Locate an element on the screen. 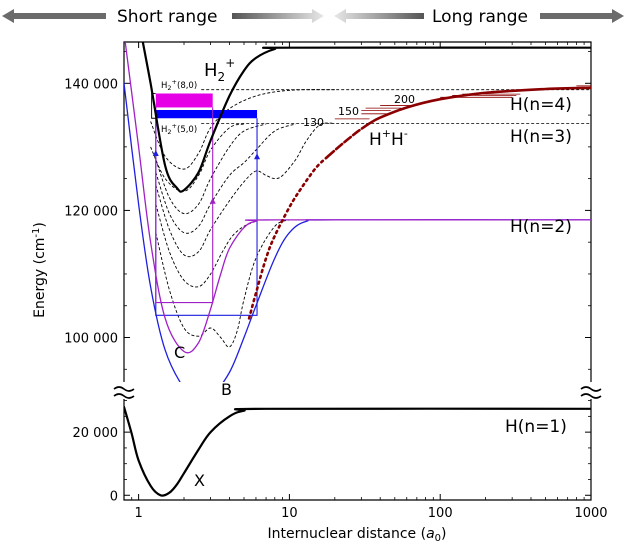 This screenshot has height=544, width=629. state-x-label: X is located at coordinates (199, 480).